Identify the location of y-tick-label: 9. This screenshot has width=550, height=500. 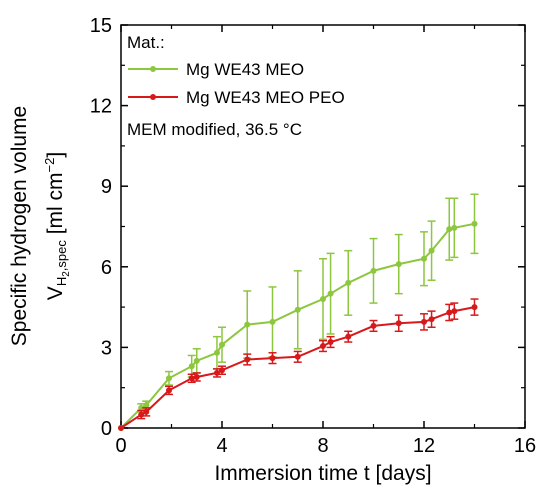
(106, 187).